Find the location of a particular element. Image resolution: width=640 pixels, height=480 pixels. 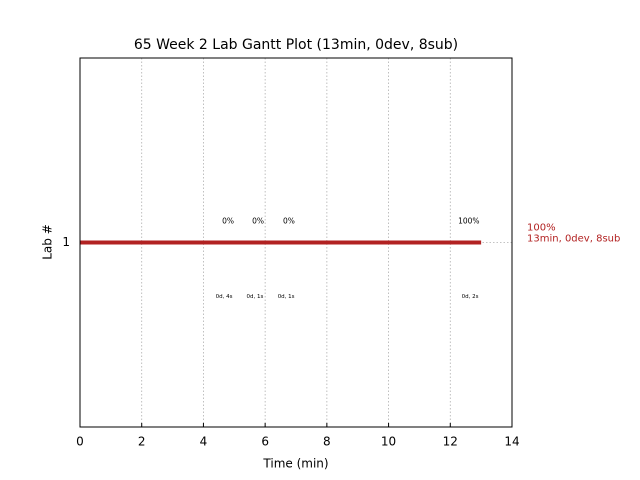

x-tick-label: 2 is located at coordinates (142, 442).